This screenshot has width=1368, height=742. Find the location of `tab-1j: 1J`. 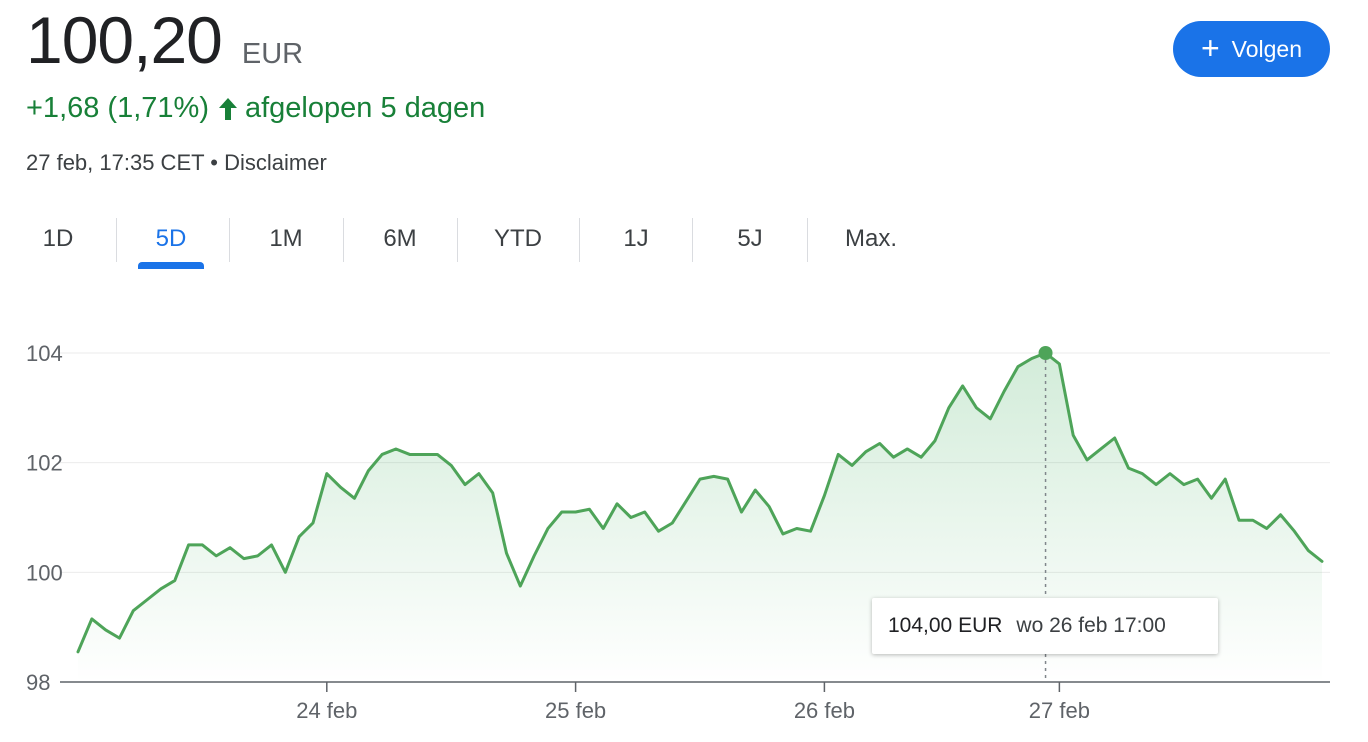

tab-1j: 1J is located at coordinates (636, 238).